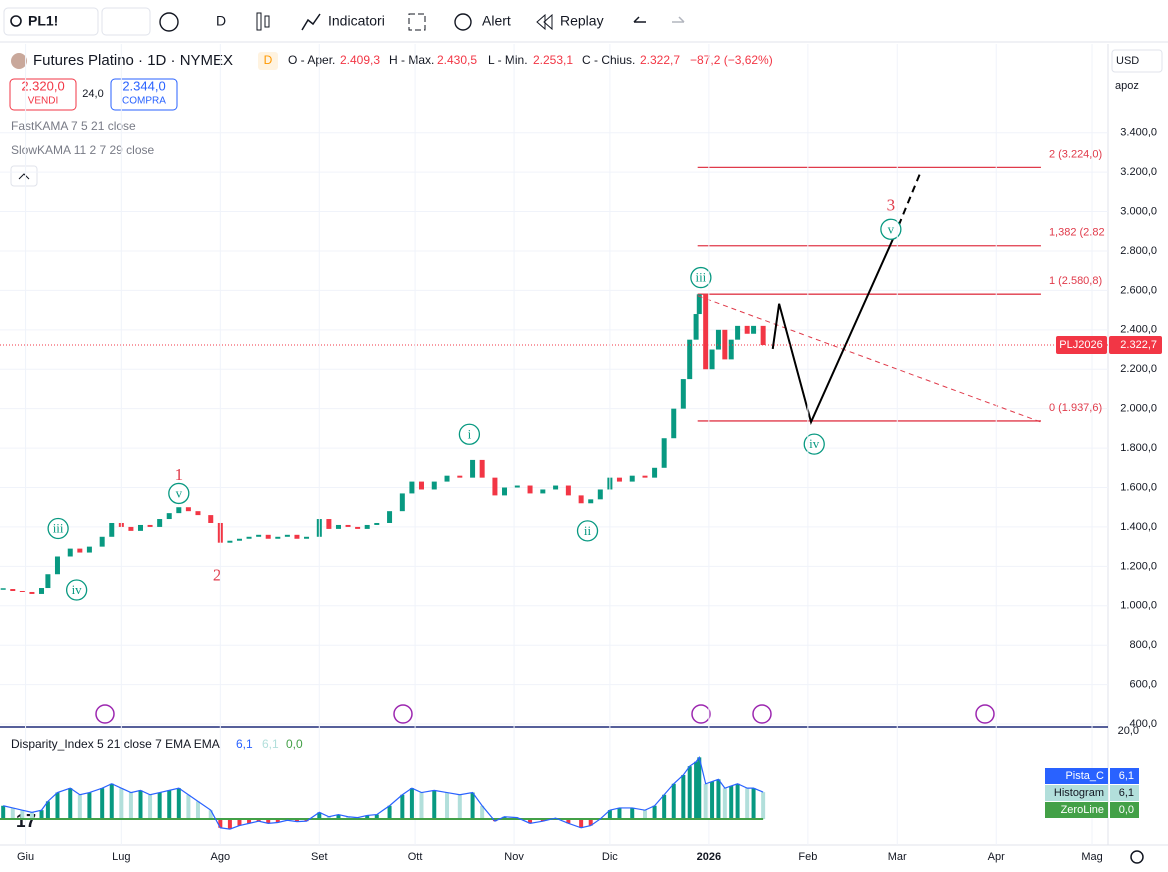  What do you see at coordinates (463, 22) in the screenshot?
I see `alert-icon` at bounding box center [463, 22].